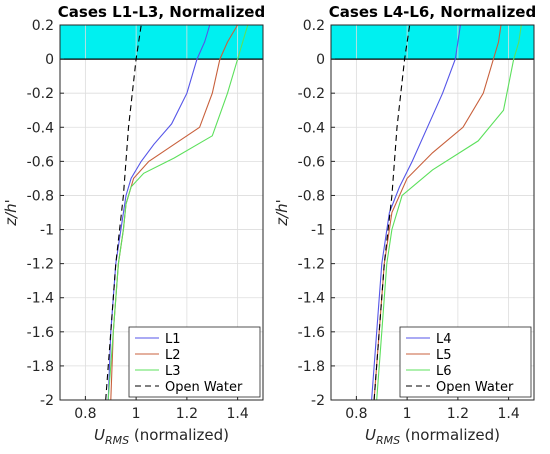 The width and height of the screenshot is (550, 454). What do you see at coordinates (444, 339) in the screenshot?
I see `legend-label: L4` at bounding box center [444, 339].